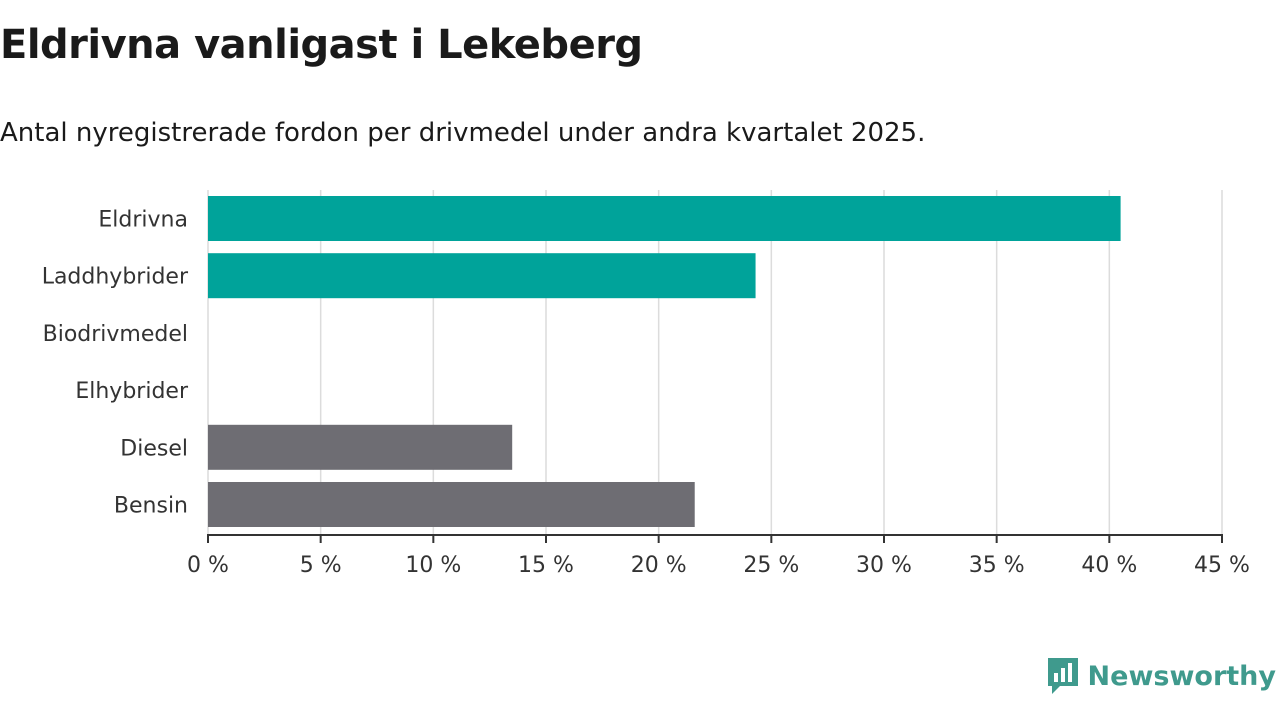 The width and height of the screenshot is (1280, 720). I want to click on x-tick-label: 15 %, so click(546, 565).